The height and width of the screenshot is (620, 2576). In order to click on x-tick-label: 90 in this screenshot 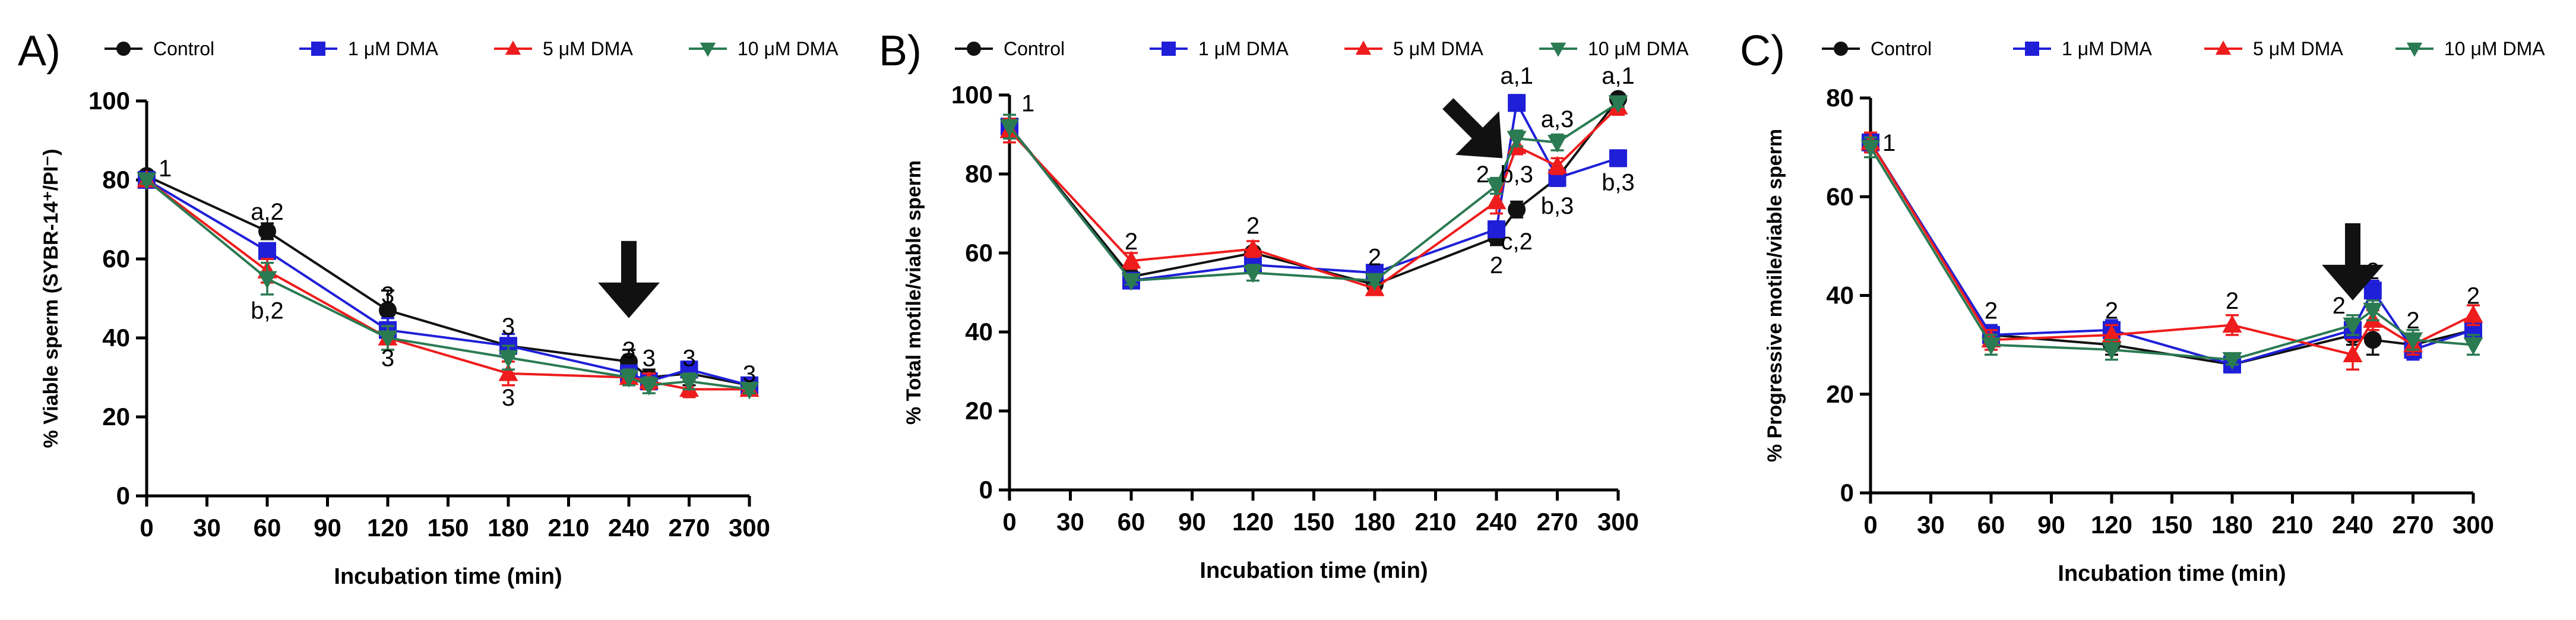, I will do `click(327, 528)`.